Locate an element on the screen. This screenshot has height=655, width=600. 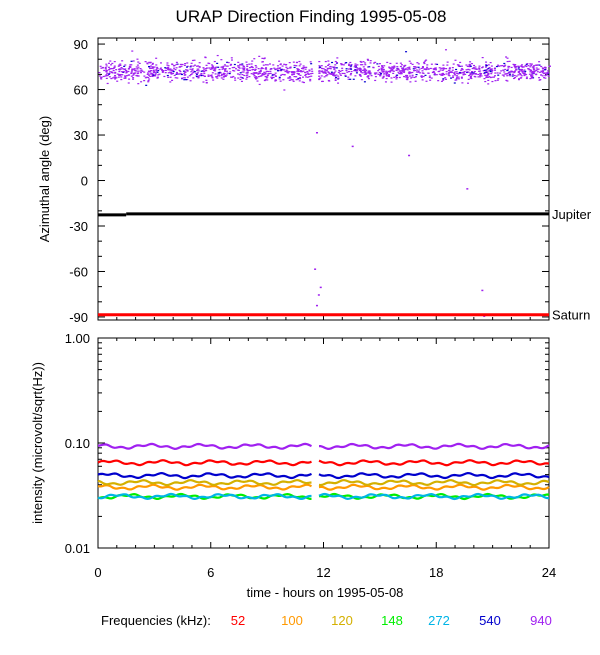
jupiter-label: Jupiter is located at coordinates (572, 214).